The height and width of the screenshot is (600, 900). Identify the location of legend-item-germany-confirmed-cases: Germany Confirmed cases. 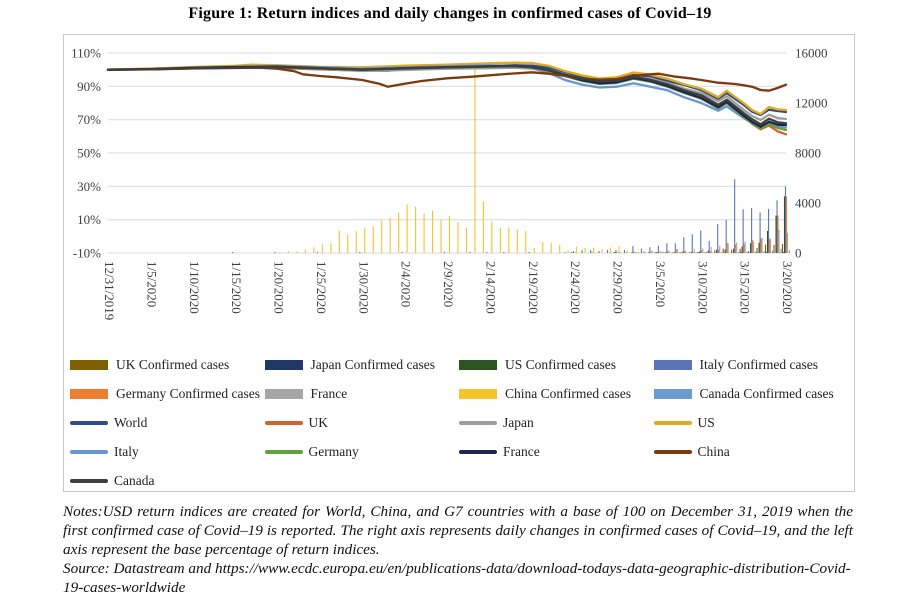
(167, 394).